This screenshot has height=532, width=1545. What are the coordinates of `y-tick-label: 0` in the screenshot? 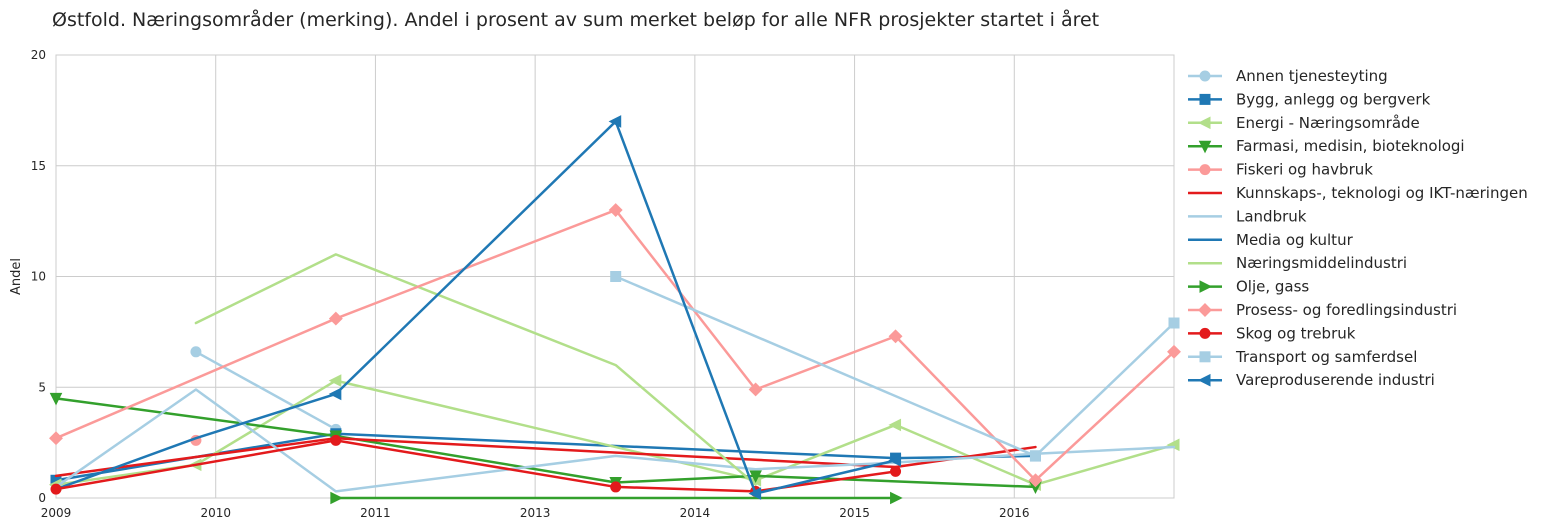 It's located at (42, 498).